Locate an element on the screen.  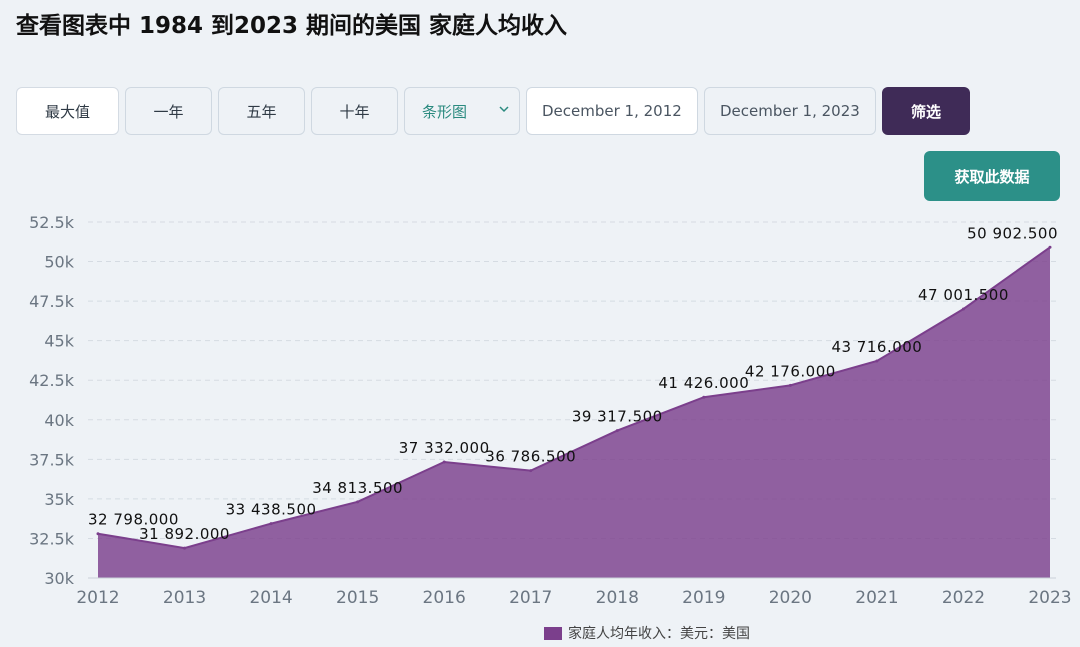
x-tick-label: 2022 is located at coordinates (963, 598).